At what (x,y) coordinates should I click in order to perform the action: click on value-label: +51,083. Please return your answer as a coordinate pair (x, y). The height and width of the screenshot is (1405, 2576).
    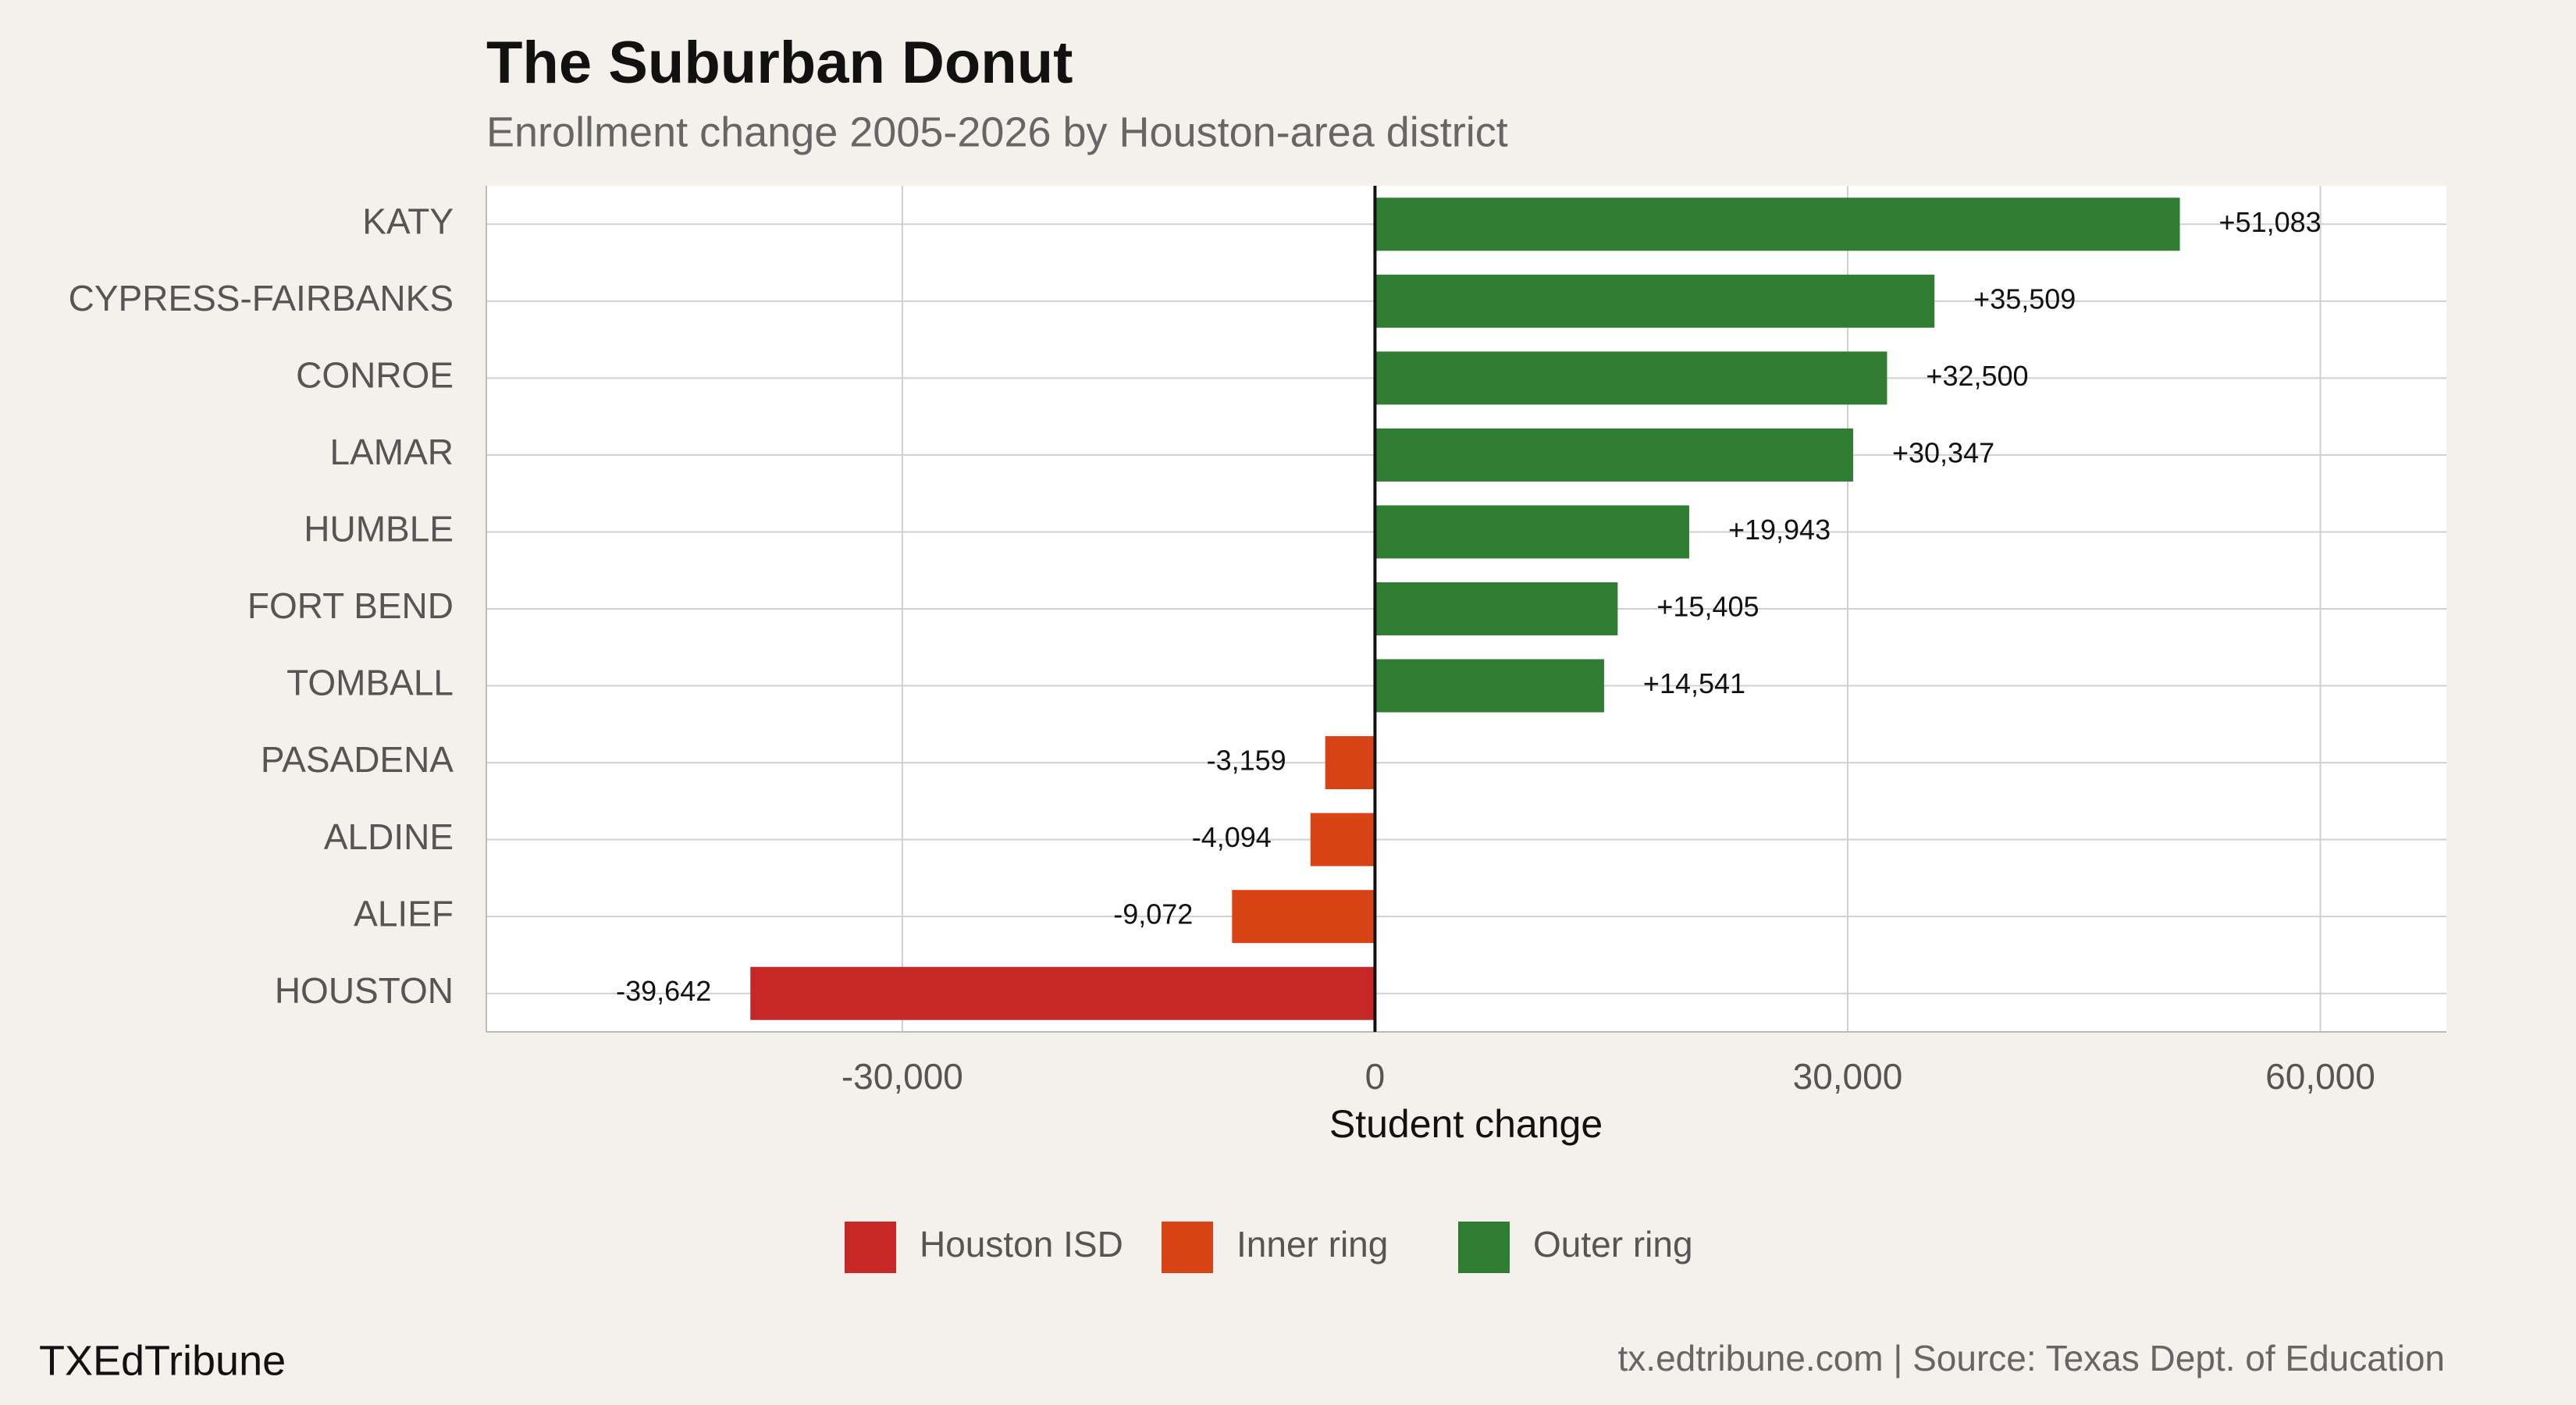
    Looking at the image, I should click on (2270, 222).